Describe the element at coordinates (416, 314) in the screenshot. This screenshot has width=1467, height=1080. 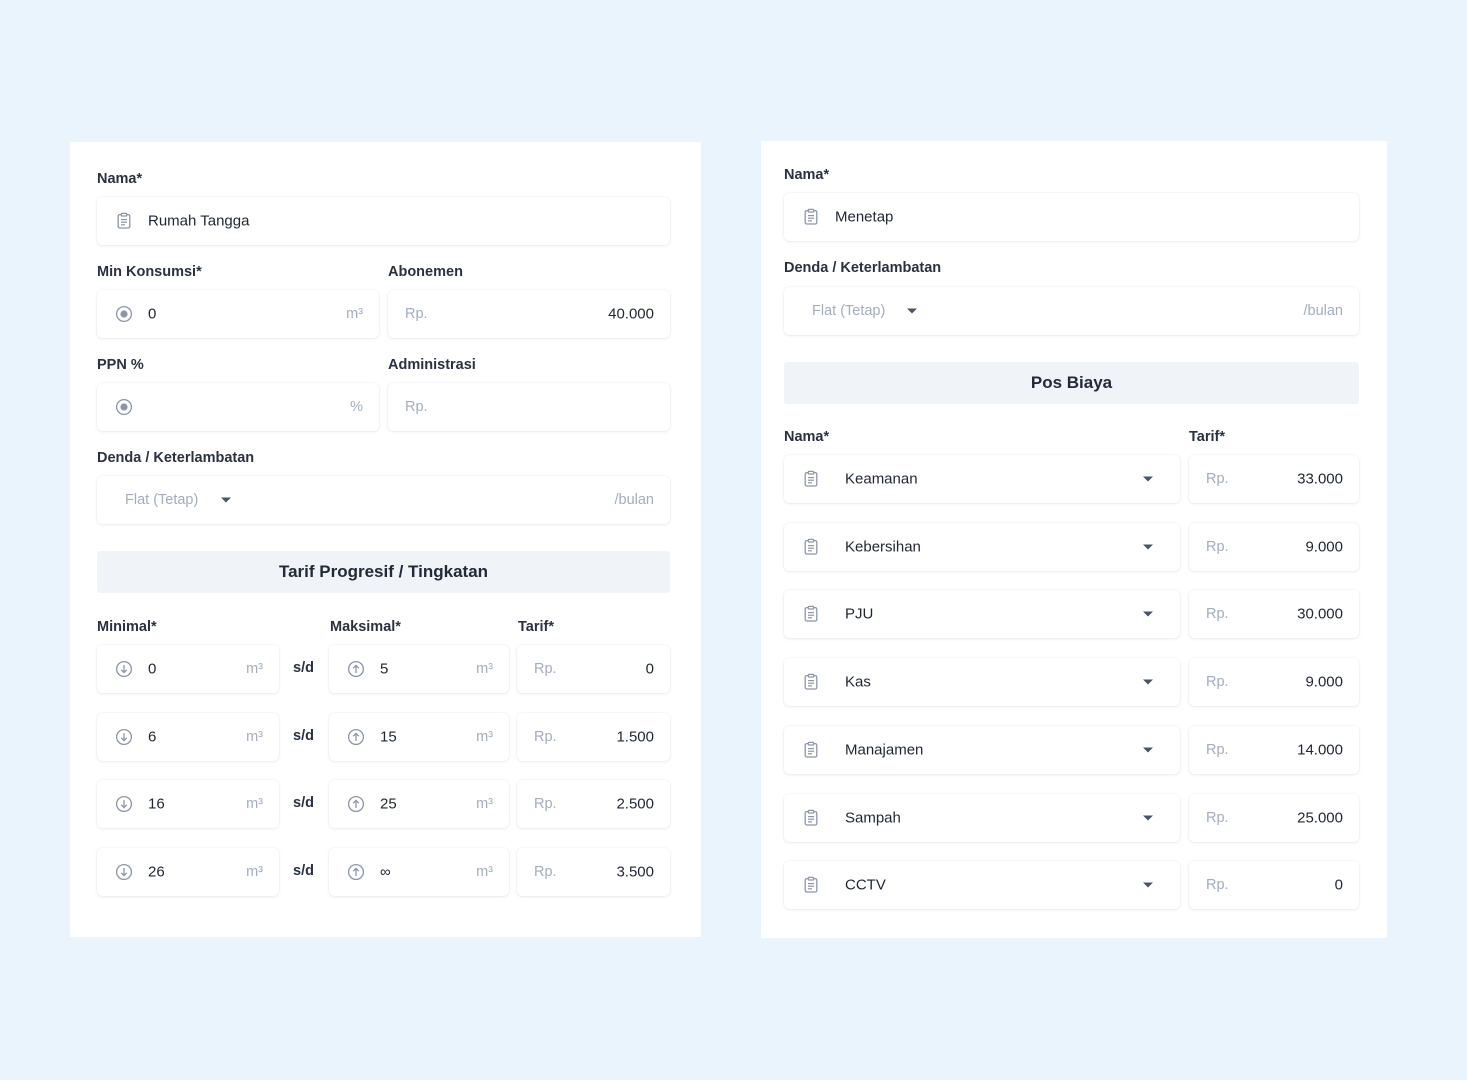
I see `abonemen-currency: Rp.` at that location.